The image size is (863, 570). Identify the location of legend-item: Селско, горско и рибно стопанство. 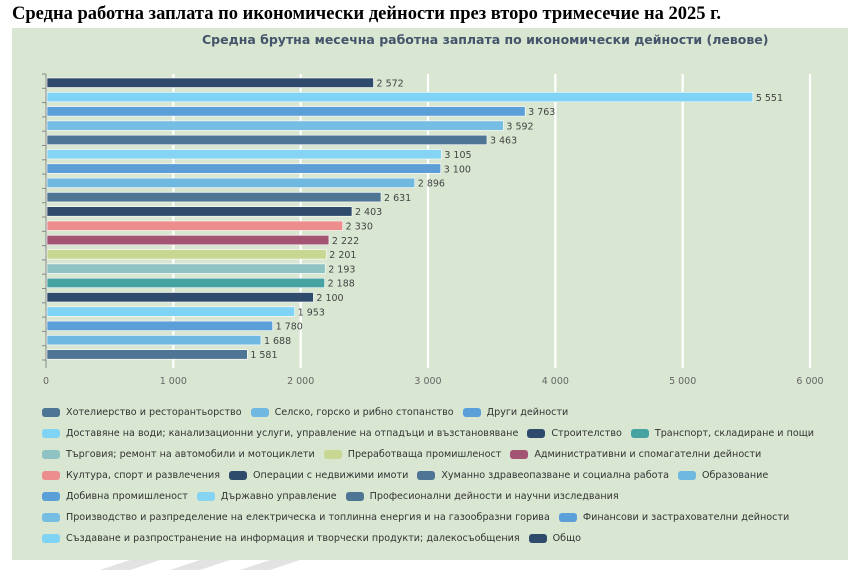
(352, 412).